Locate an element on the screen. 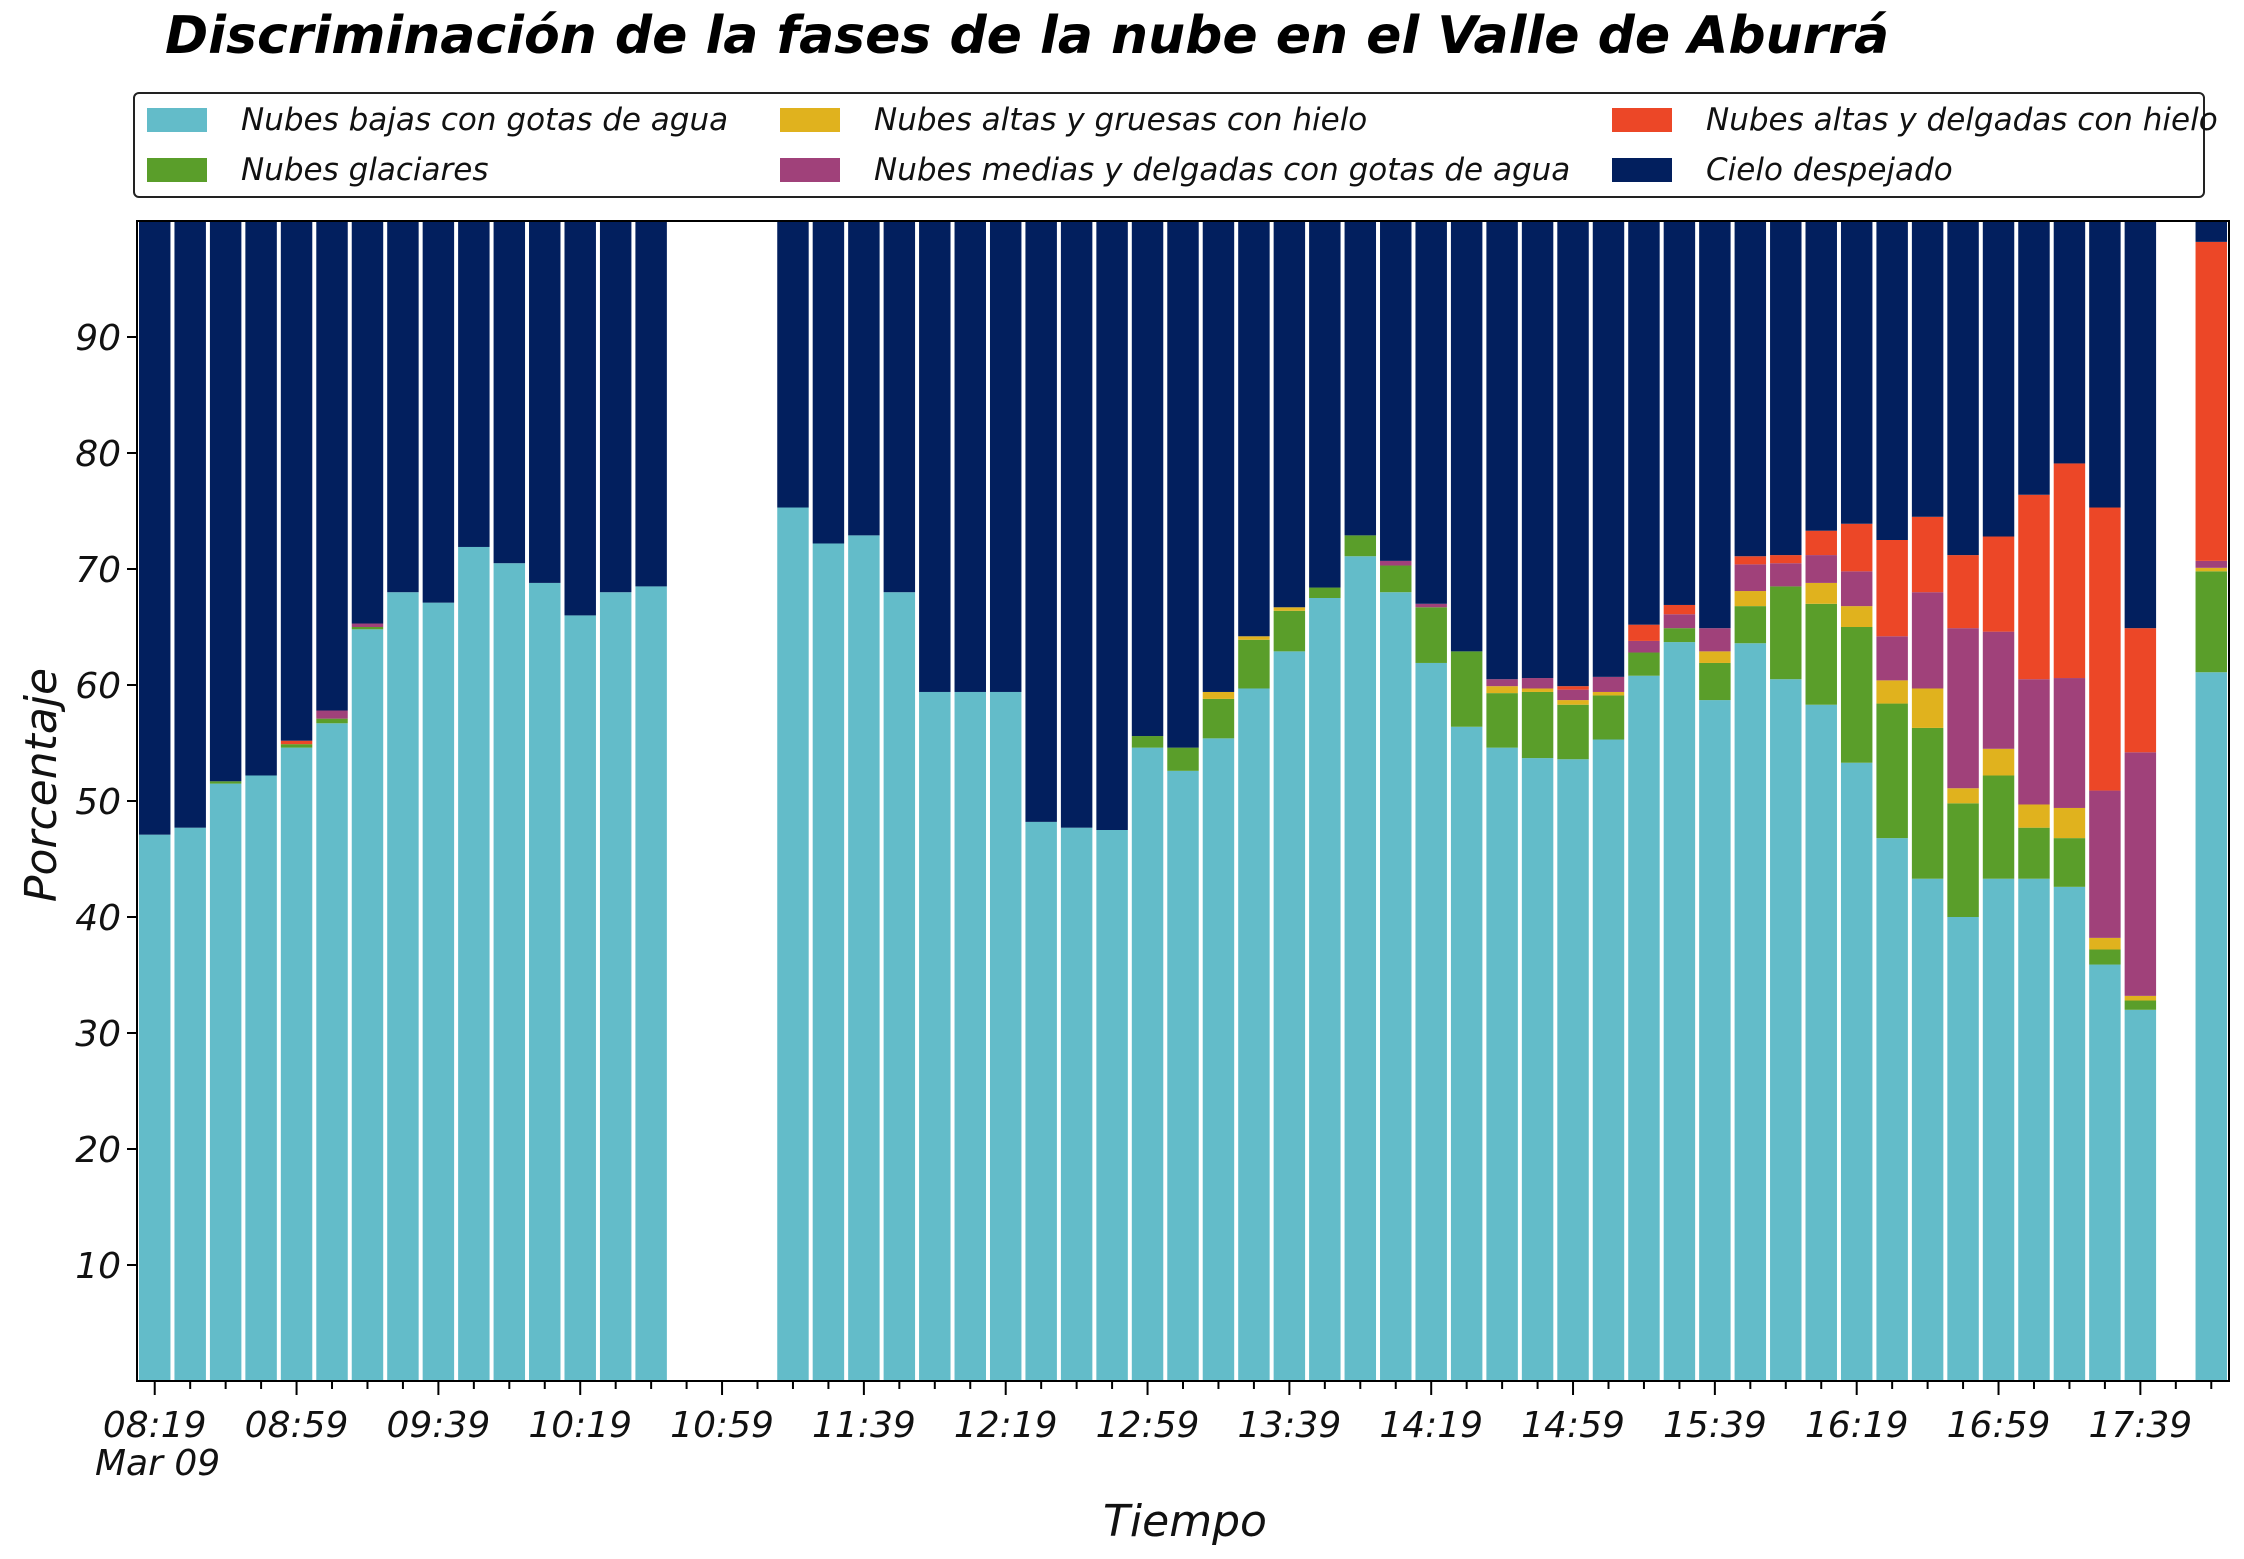 The height and width of the screenshot is (1559, 2244). y-tick-label: 40 is located at coordinates (98, 918).